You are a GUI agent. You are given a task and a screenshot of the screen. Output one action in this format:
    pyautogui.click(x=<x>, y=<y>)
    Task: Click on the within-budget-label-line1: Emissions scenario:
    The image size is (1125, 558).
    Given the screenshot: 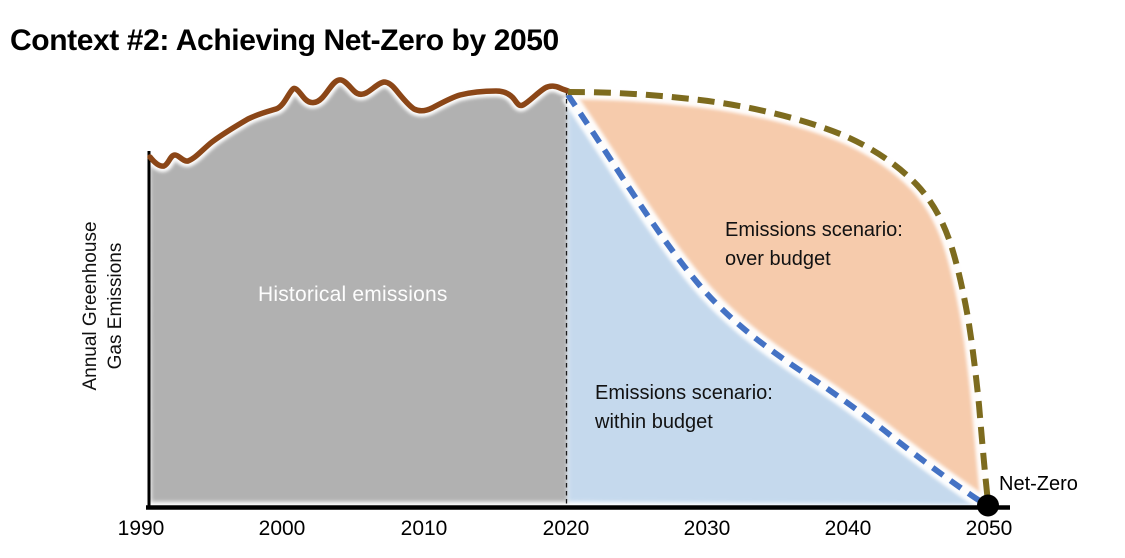 What is the action you would take?
    pyautogui.click(x=684, y=393)
    